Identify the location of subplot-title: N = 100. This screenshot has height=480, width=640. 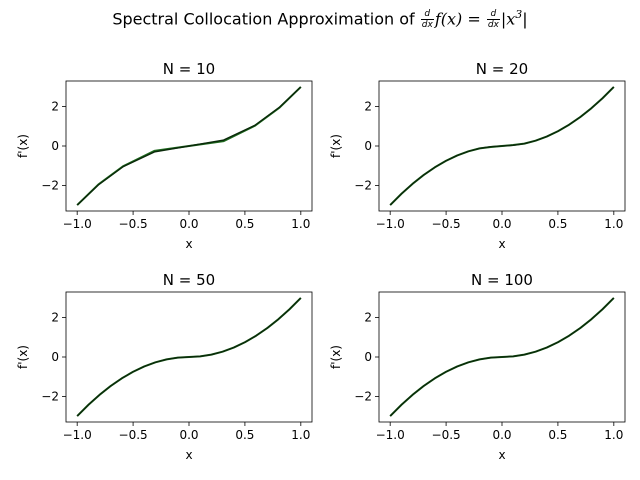
(502, 280).